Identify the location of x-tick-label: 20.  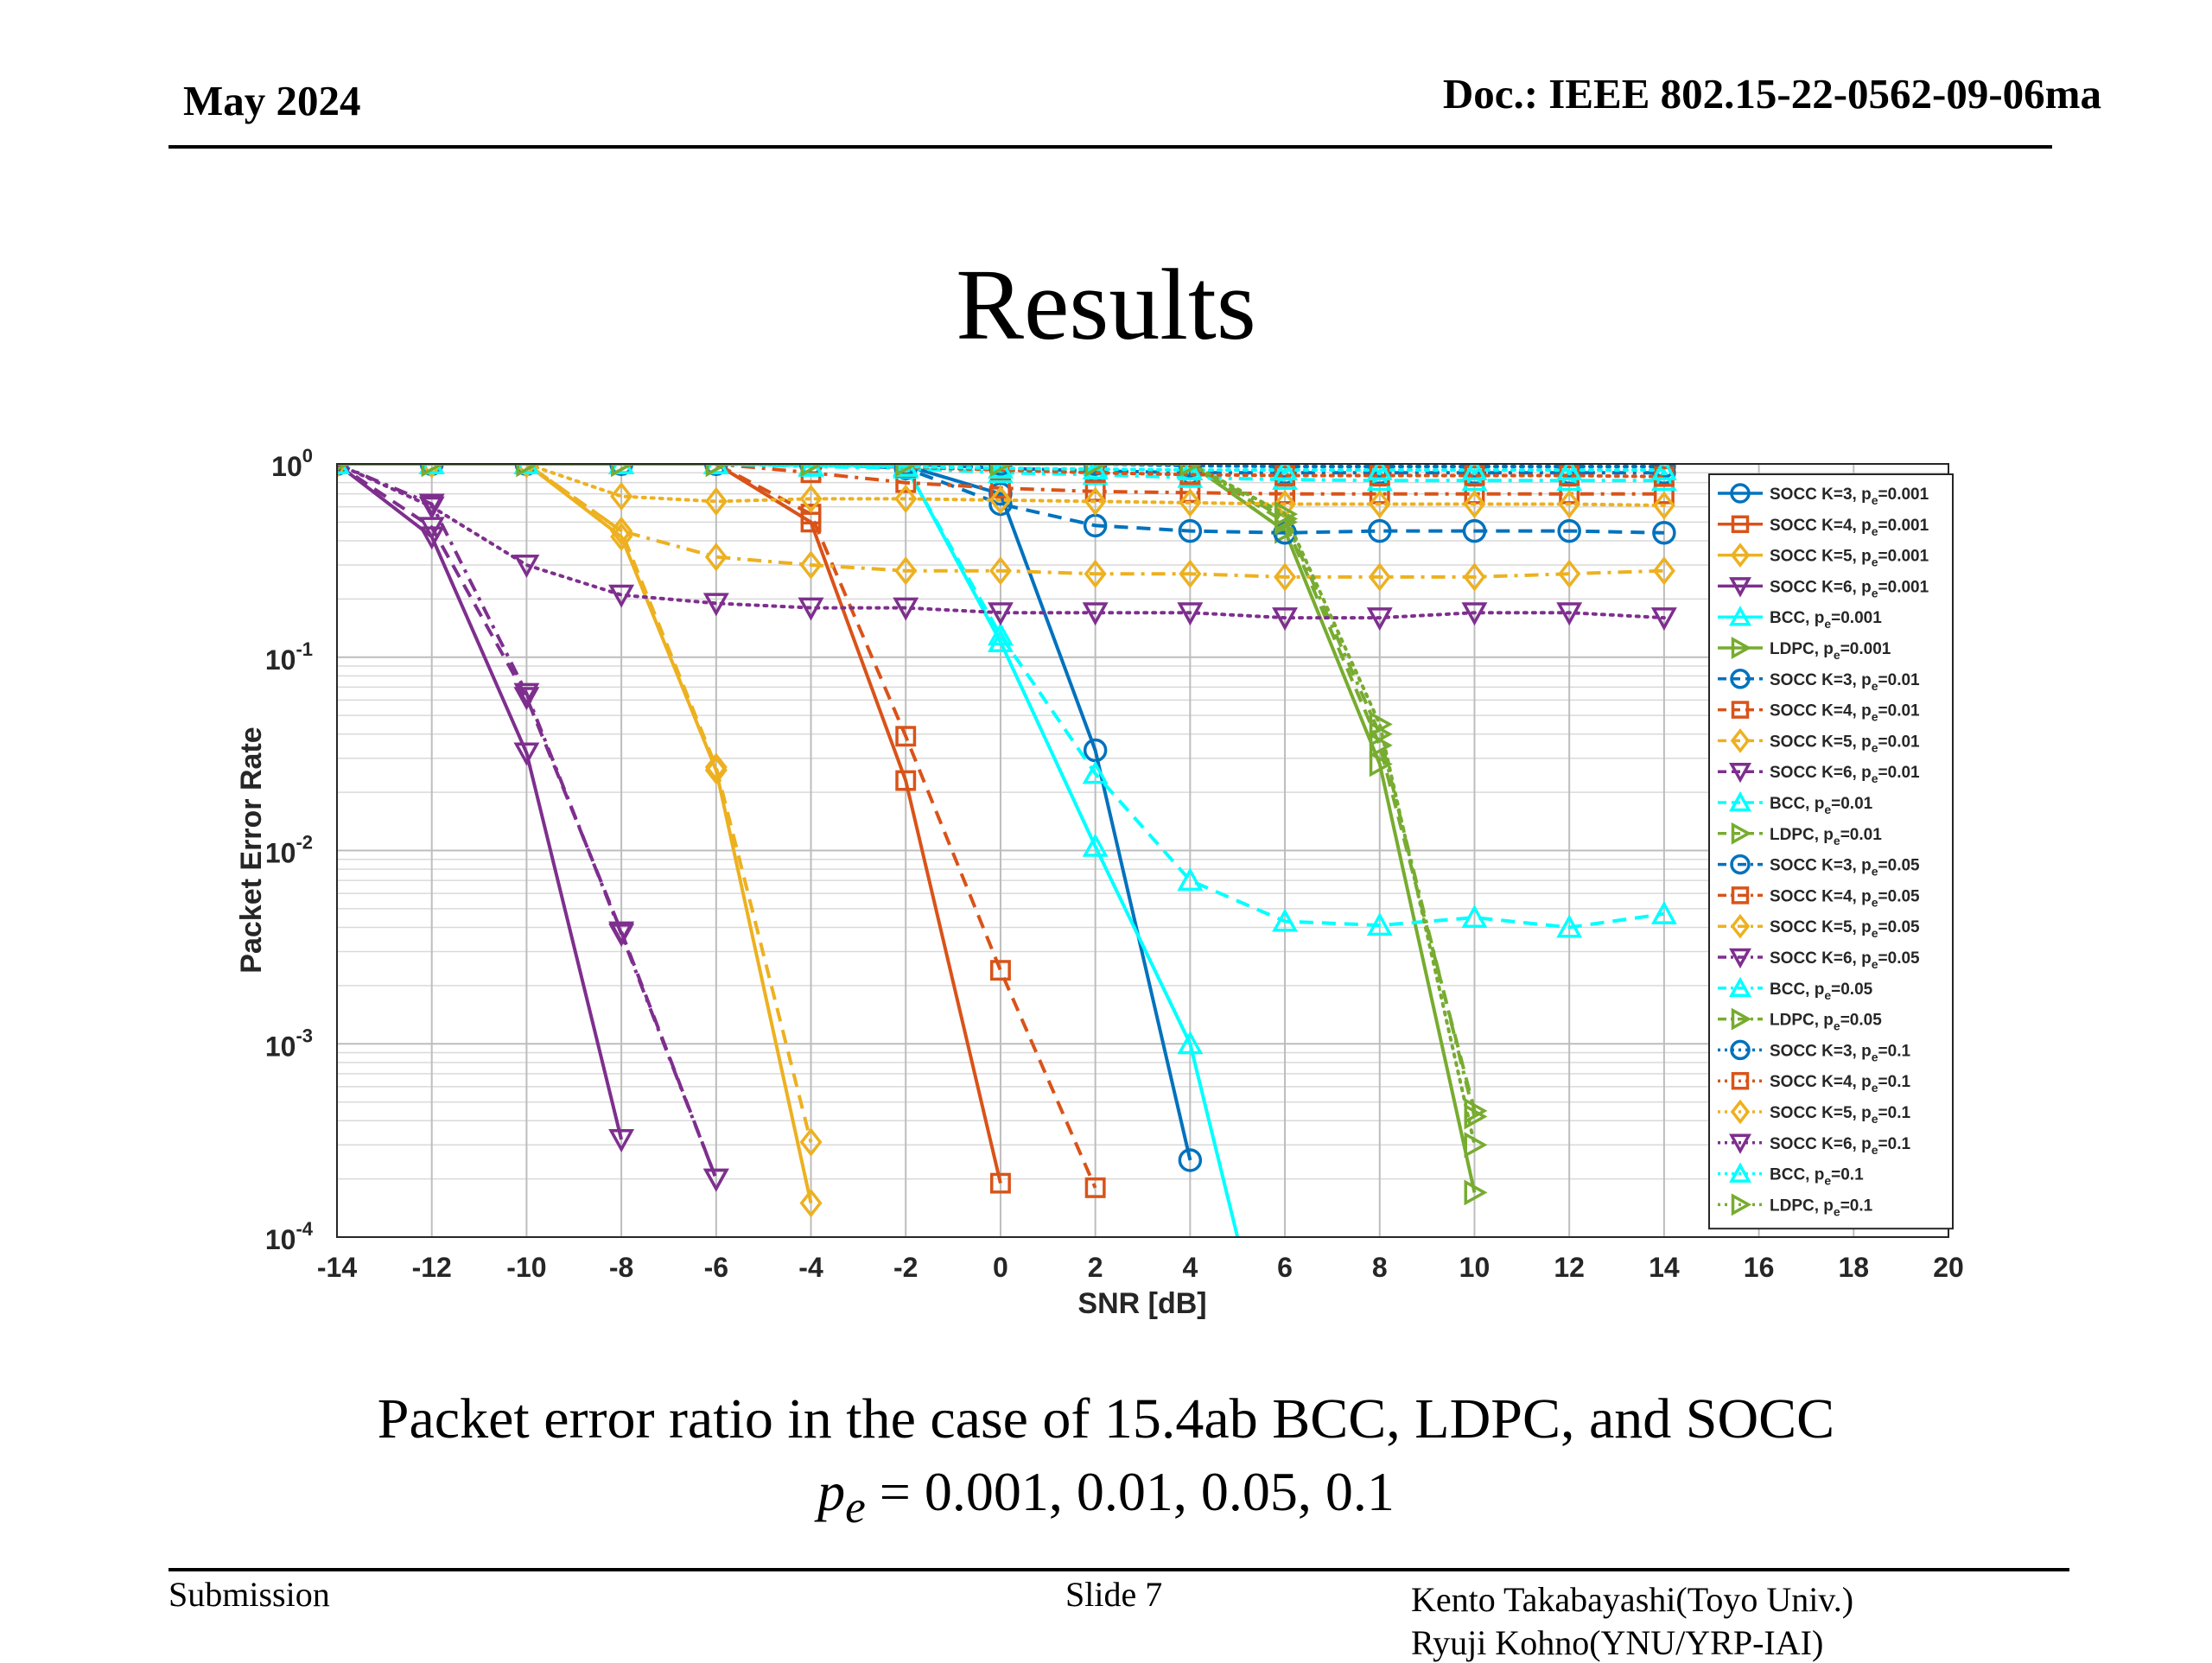
(1948, 1268).